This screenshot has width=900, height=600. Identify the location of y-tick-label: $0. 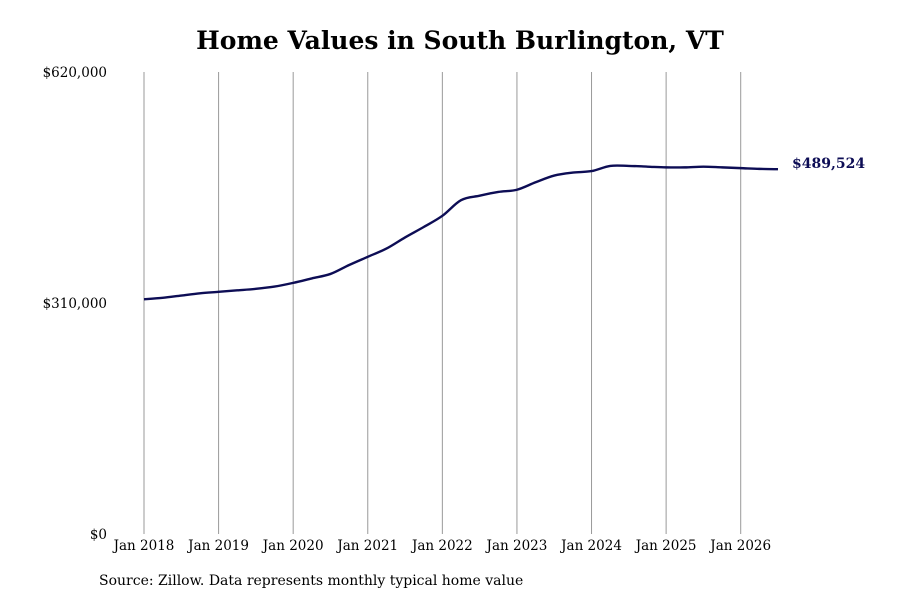
(98, 535).